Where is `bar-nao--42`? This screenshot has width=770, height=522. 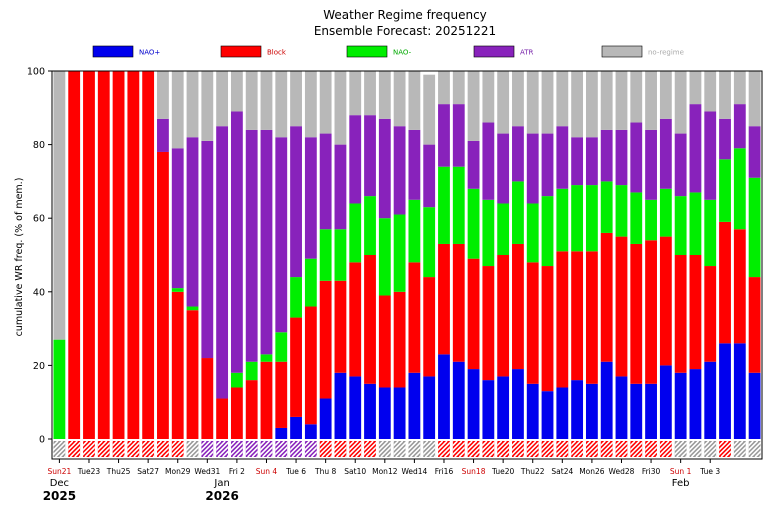
bar-nao--42 is located at coordinates (680, 405).